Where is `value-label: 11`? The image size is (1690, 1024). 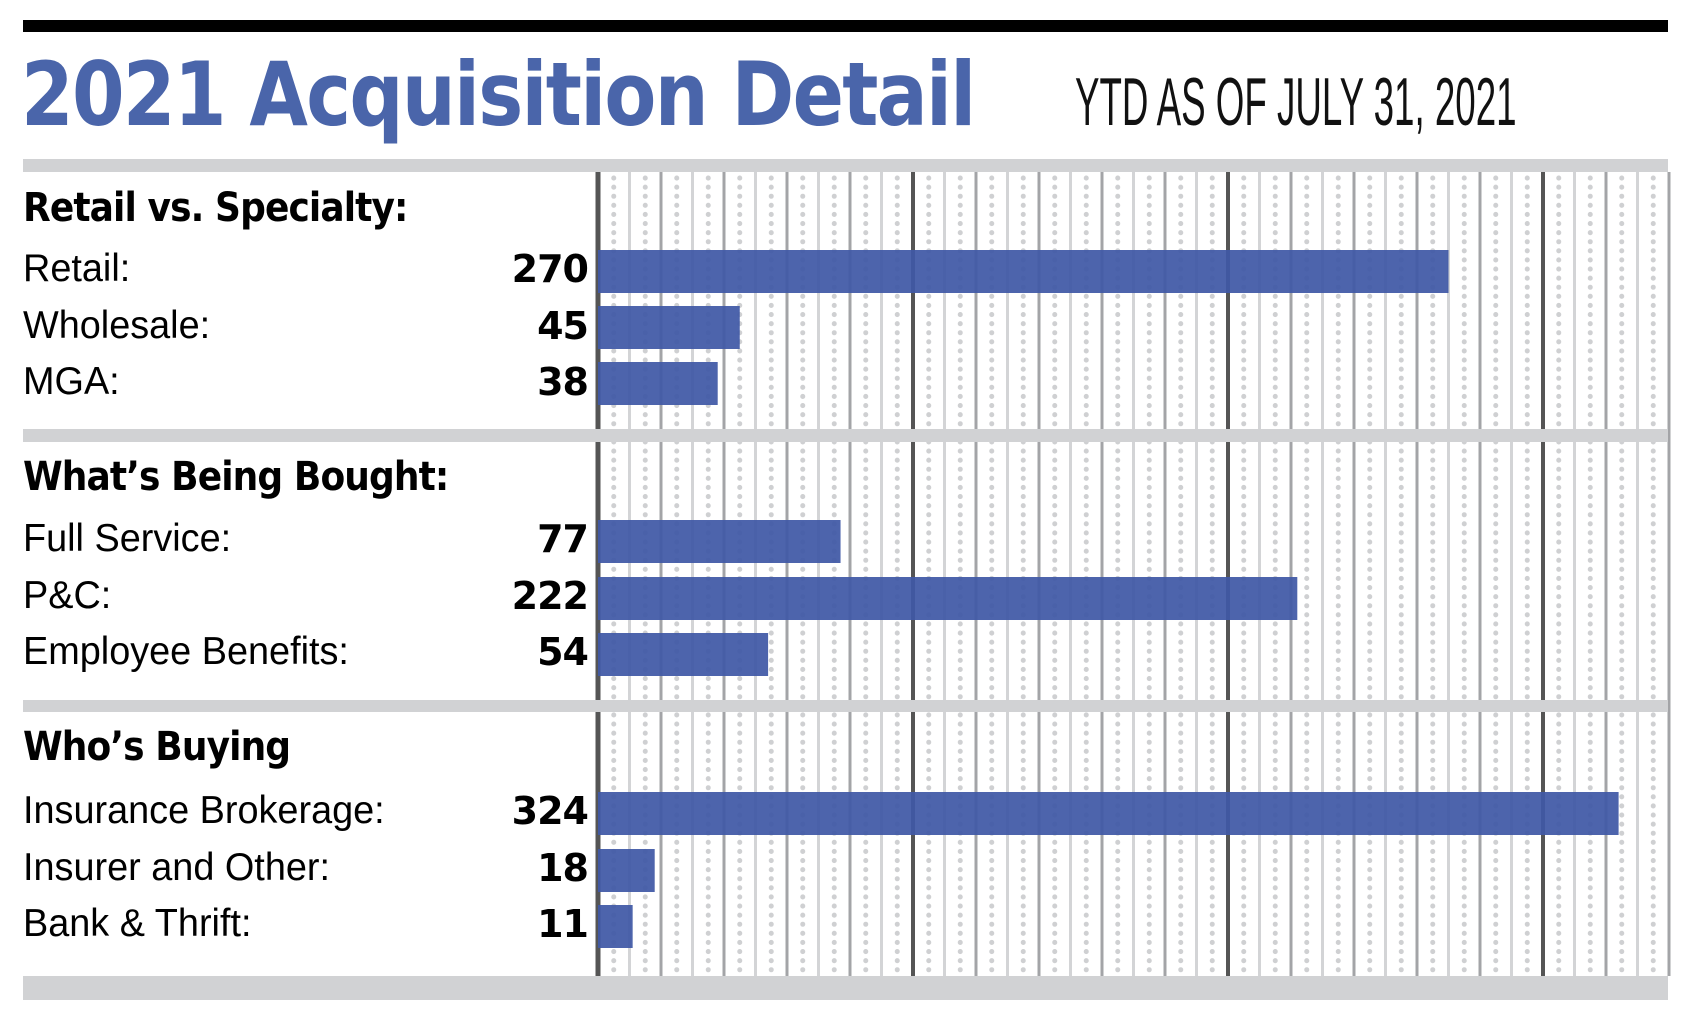 value-label: 11 is located at coordinates (563, 924).